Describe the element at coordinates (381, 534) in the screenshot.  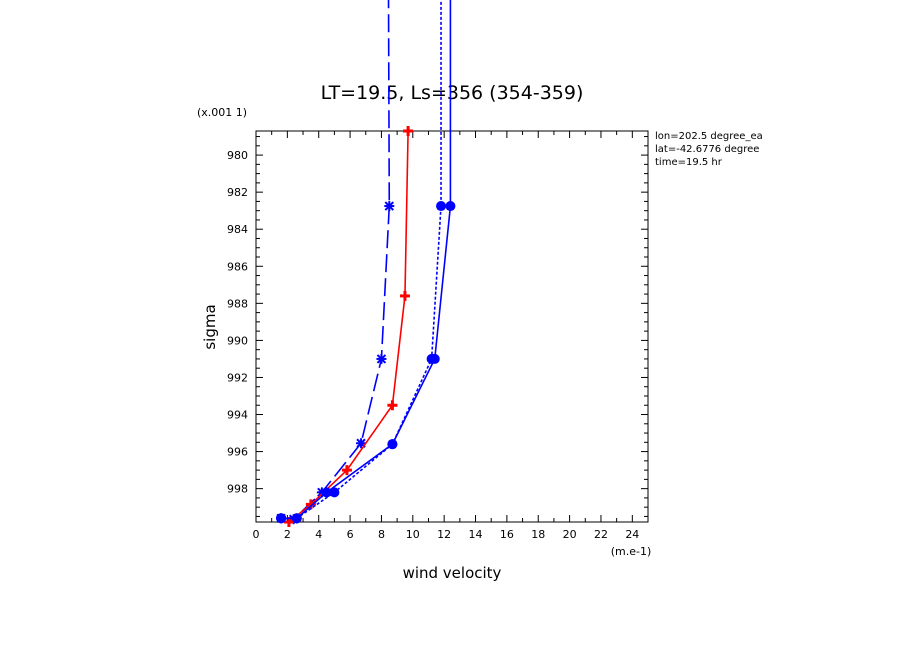
I see `x-tick-label: 8` at that location.